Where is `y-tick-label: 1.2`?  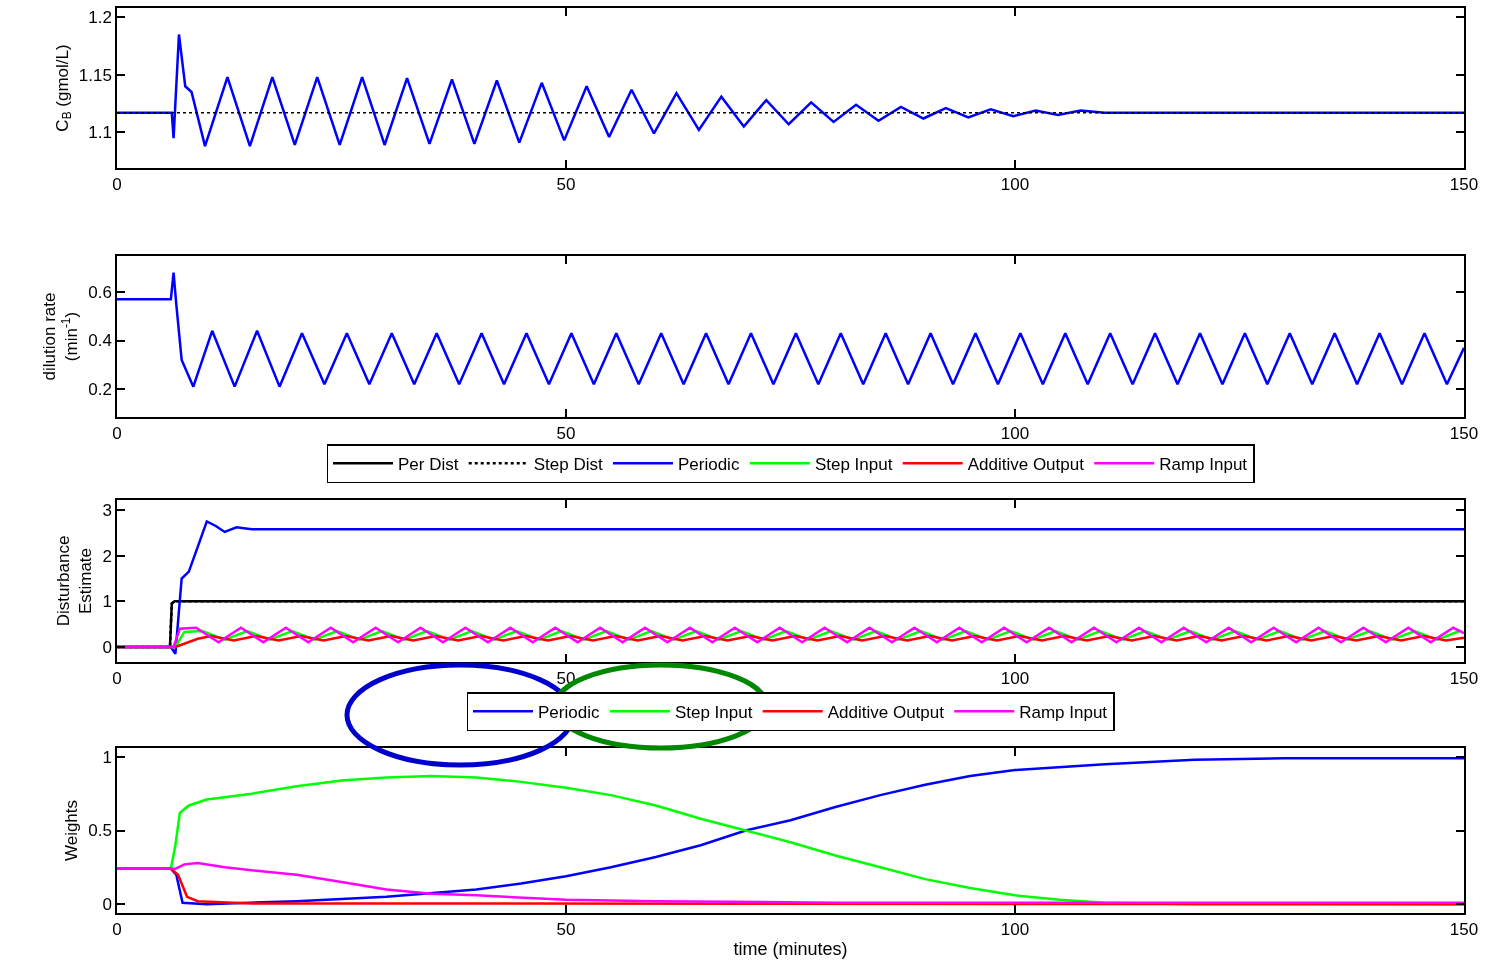
y-tick-label: 1.2 is located at coordinates (100, 18).